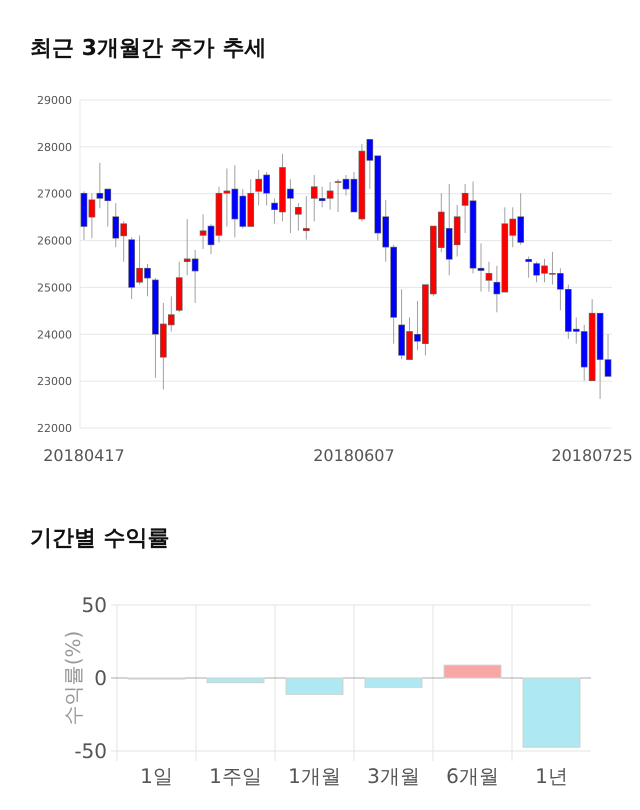 The width and height of the screenshot is (640, 810). What do you see at coordinates (54, 100) in the screenshot?
I see `y-tick-label: 29000` at bounding box center [54, 100].